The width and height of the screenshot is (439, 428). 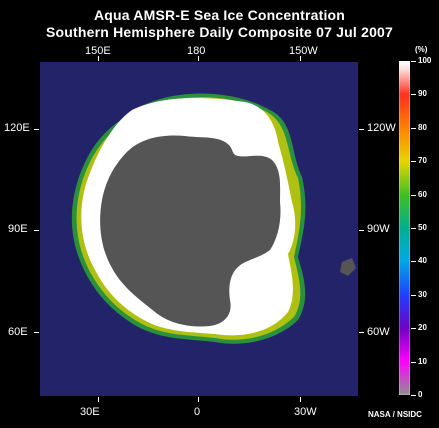 I want to click on colorbar-tick-label: 0, so click(x=420, y=394).